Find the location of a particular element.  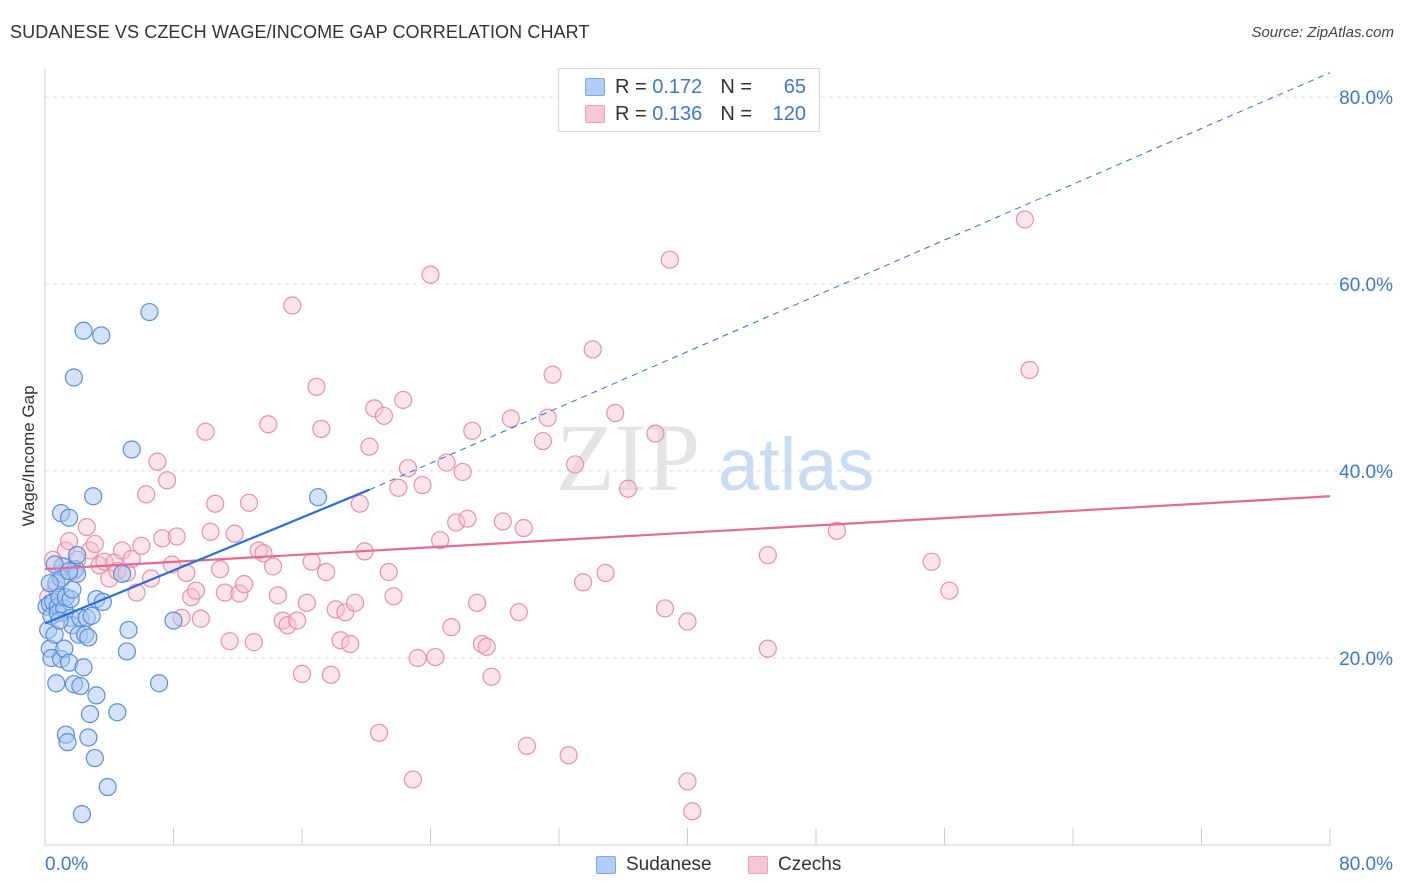

x-tick-label: 0.0% is located at coordinates (66, 864).